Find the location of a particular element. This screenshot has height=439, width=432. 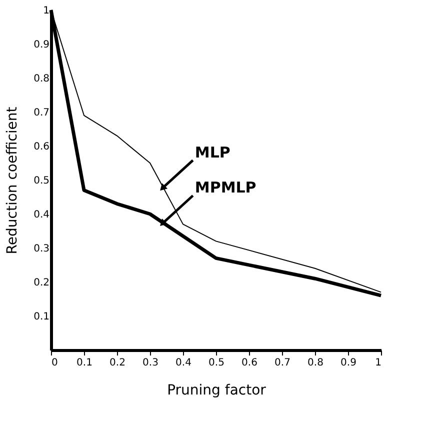

y-axis-title: Reduction coefficient is located at coordinates (12, 180).